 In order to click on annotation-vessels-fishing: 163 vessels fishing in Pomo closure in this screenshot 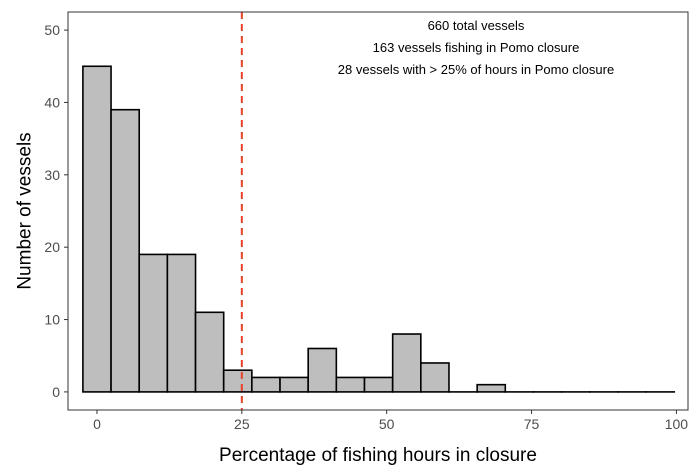, I will do `click(476, 47)`.